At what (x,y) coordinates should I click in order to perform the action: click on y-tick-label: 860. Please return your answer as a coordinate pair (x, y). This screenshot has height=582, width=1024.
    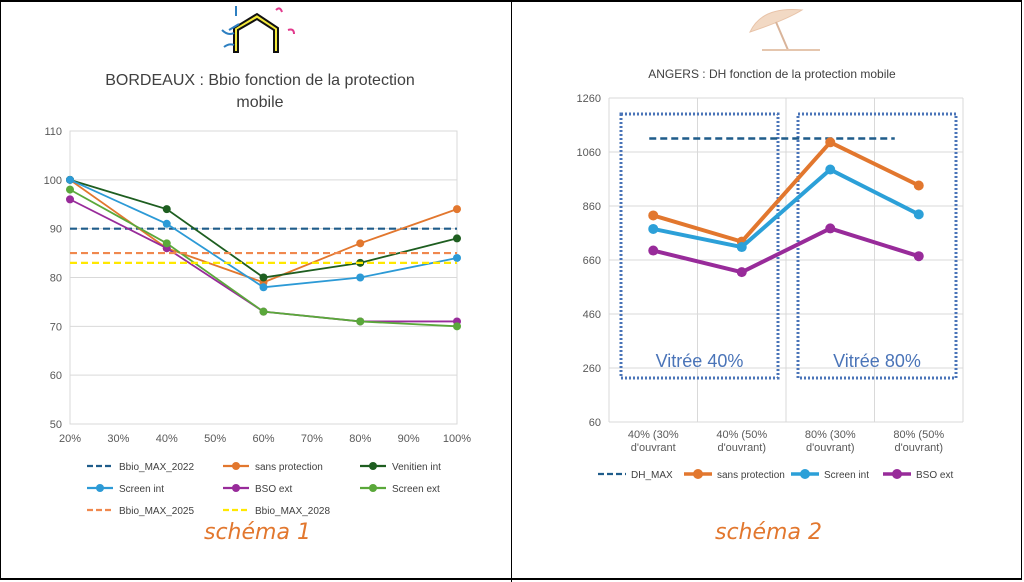
    Looking at the image, I should click on (592, 207).